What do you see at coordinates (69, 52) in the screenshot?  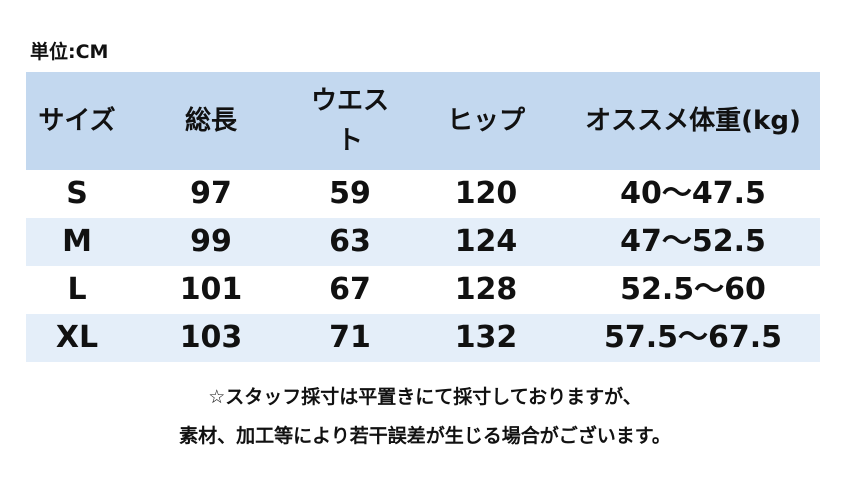 I see `unit-label: 単位:CM` at bounding box center [69, 52].